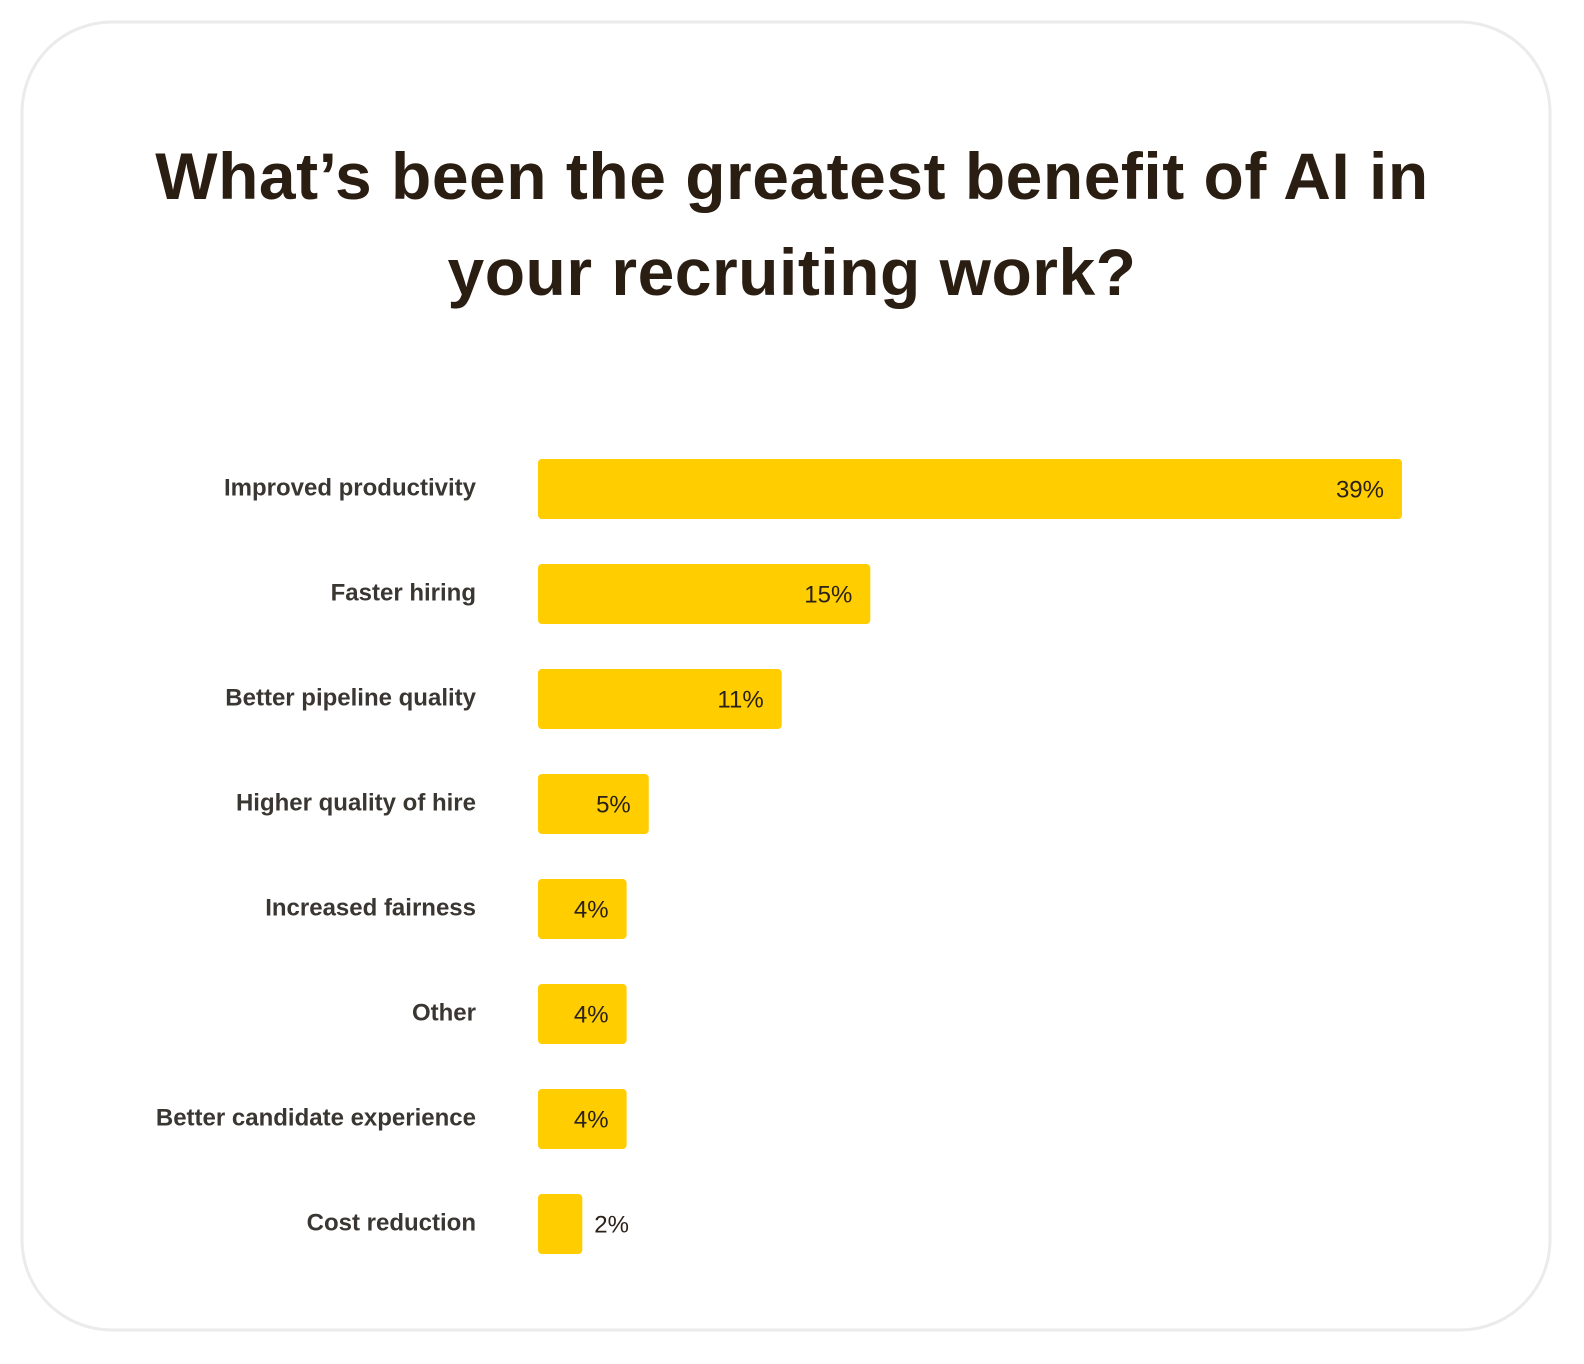 This screenshot has height=1364, width=1584. Describe the element at coordinates (611, 1224) in the screenshot. I see `value-label: 2%` at that location.